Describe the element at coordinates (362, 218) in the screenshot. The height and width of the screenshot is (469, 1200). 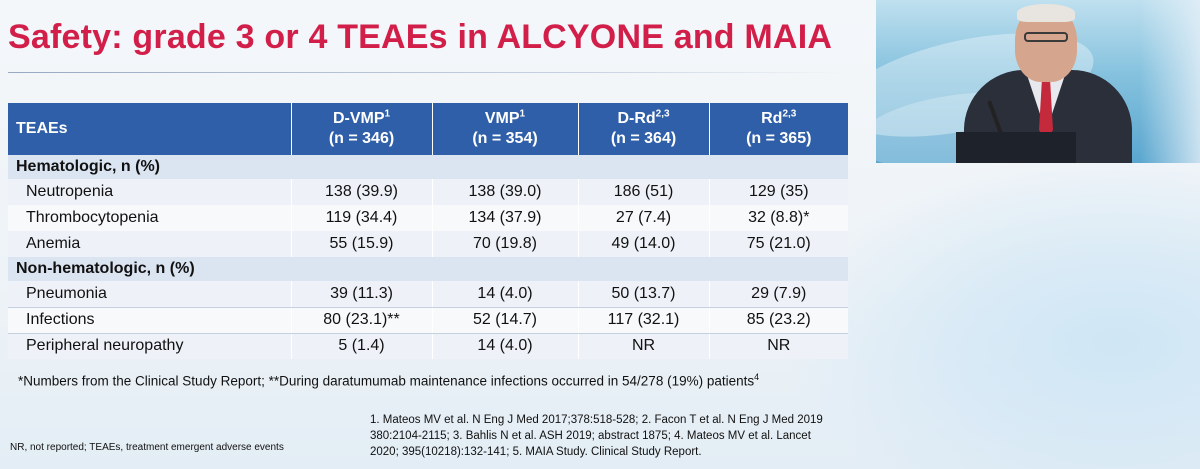
I see `cell-value: 119 (34.4)` at that location.